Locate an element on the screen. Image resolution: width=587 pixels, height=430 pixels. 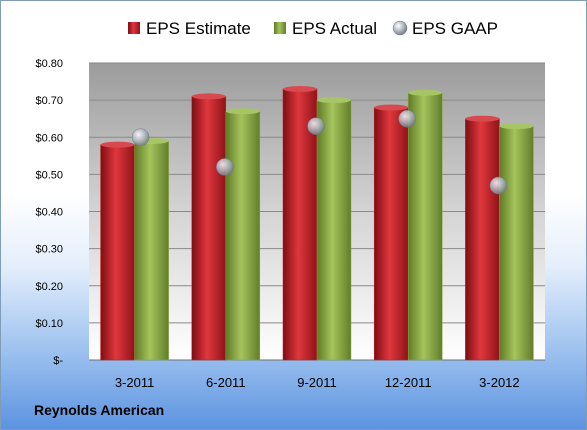
gaap-markers-layer is located at coordinates (319, 152).